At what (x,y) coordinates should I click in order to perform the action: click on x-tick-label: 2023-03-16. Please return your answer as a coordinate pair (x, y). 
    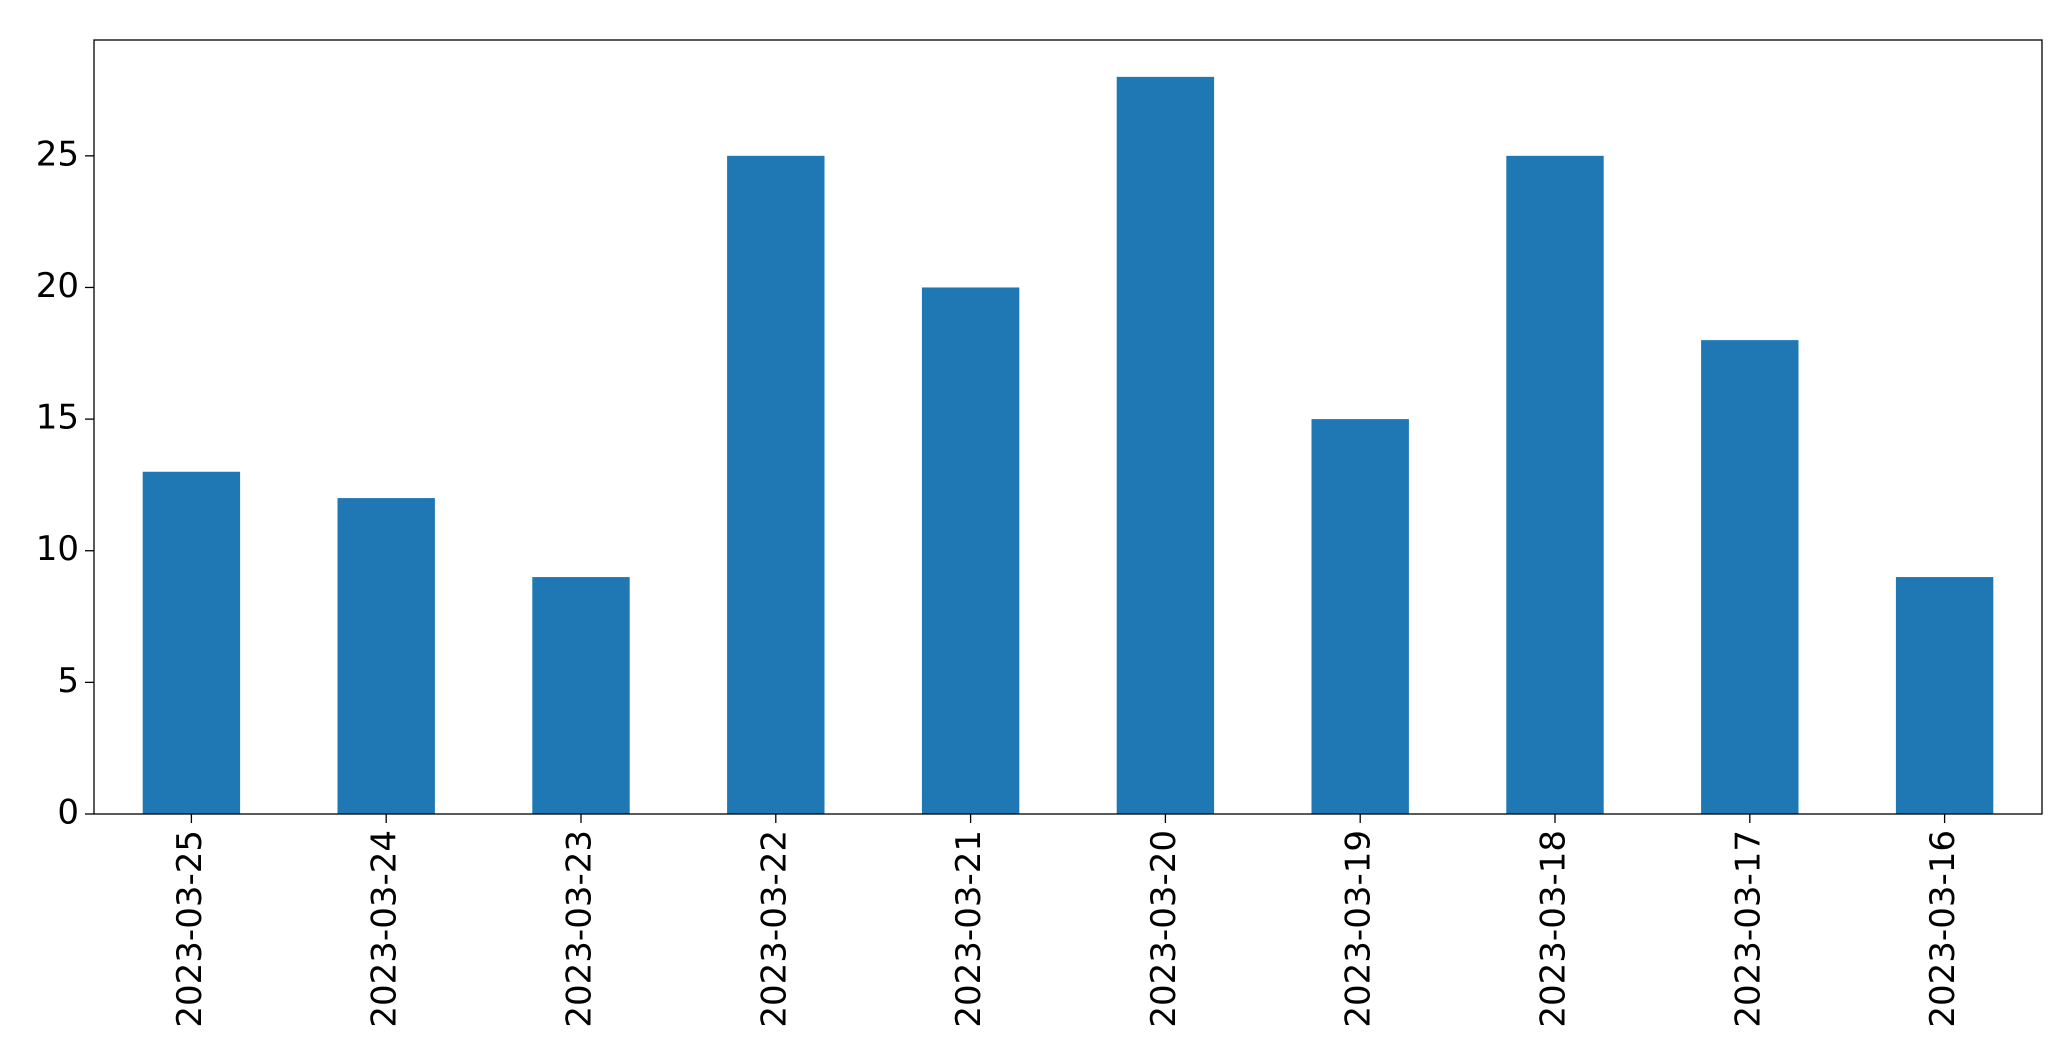
    Looking at the image, I should click on (1943, 929).